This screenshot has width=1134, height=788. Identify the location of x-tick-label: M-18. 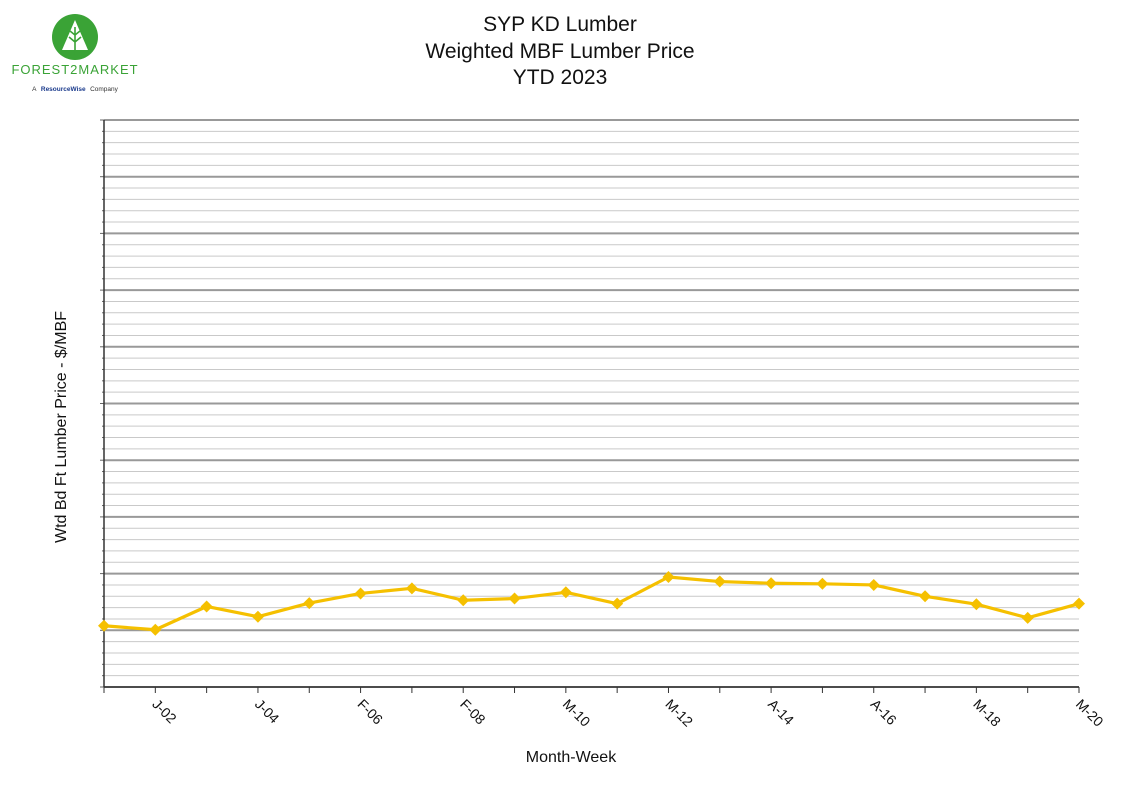
(987, 713).